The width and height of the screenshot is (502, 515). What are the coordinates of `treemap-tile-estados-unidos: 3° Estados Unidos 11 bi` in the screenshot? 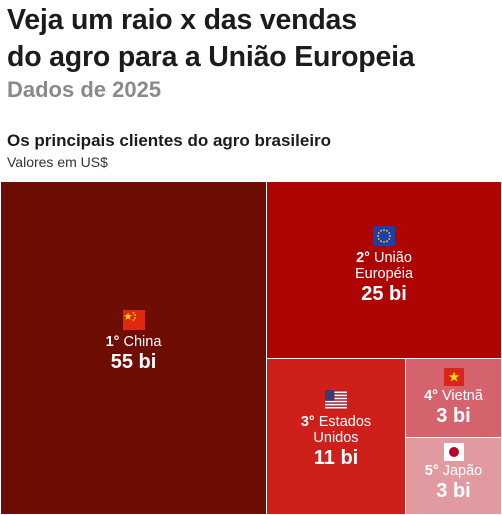 It's located at (336, 436).